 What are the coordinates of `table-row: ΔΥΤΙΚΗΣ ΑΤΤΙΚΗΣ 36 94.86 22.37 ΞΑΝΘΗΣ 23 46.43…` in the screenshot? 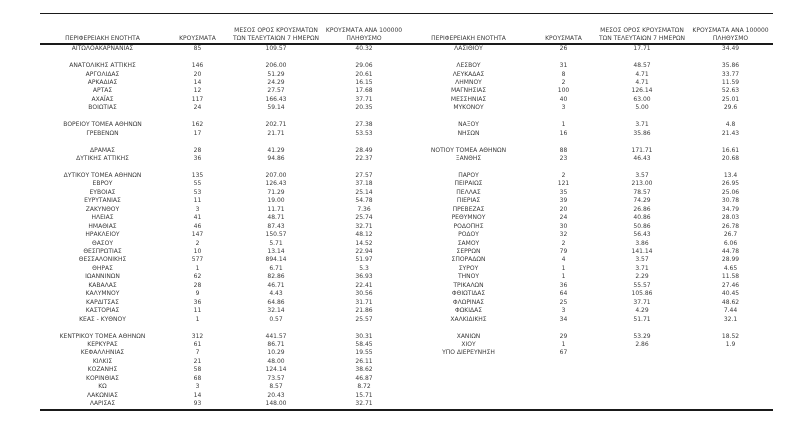 It's located at (406, 159).